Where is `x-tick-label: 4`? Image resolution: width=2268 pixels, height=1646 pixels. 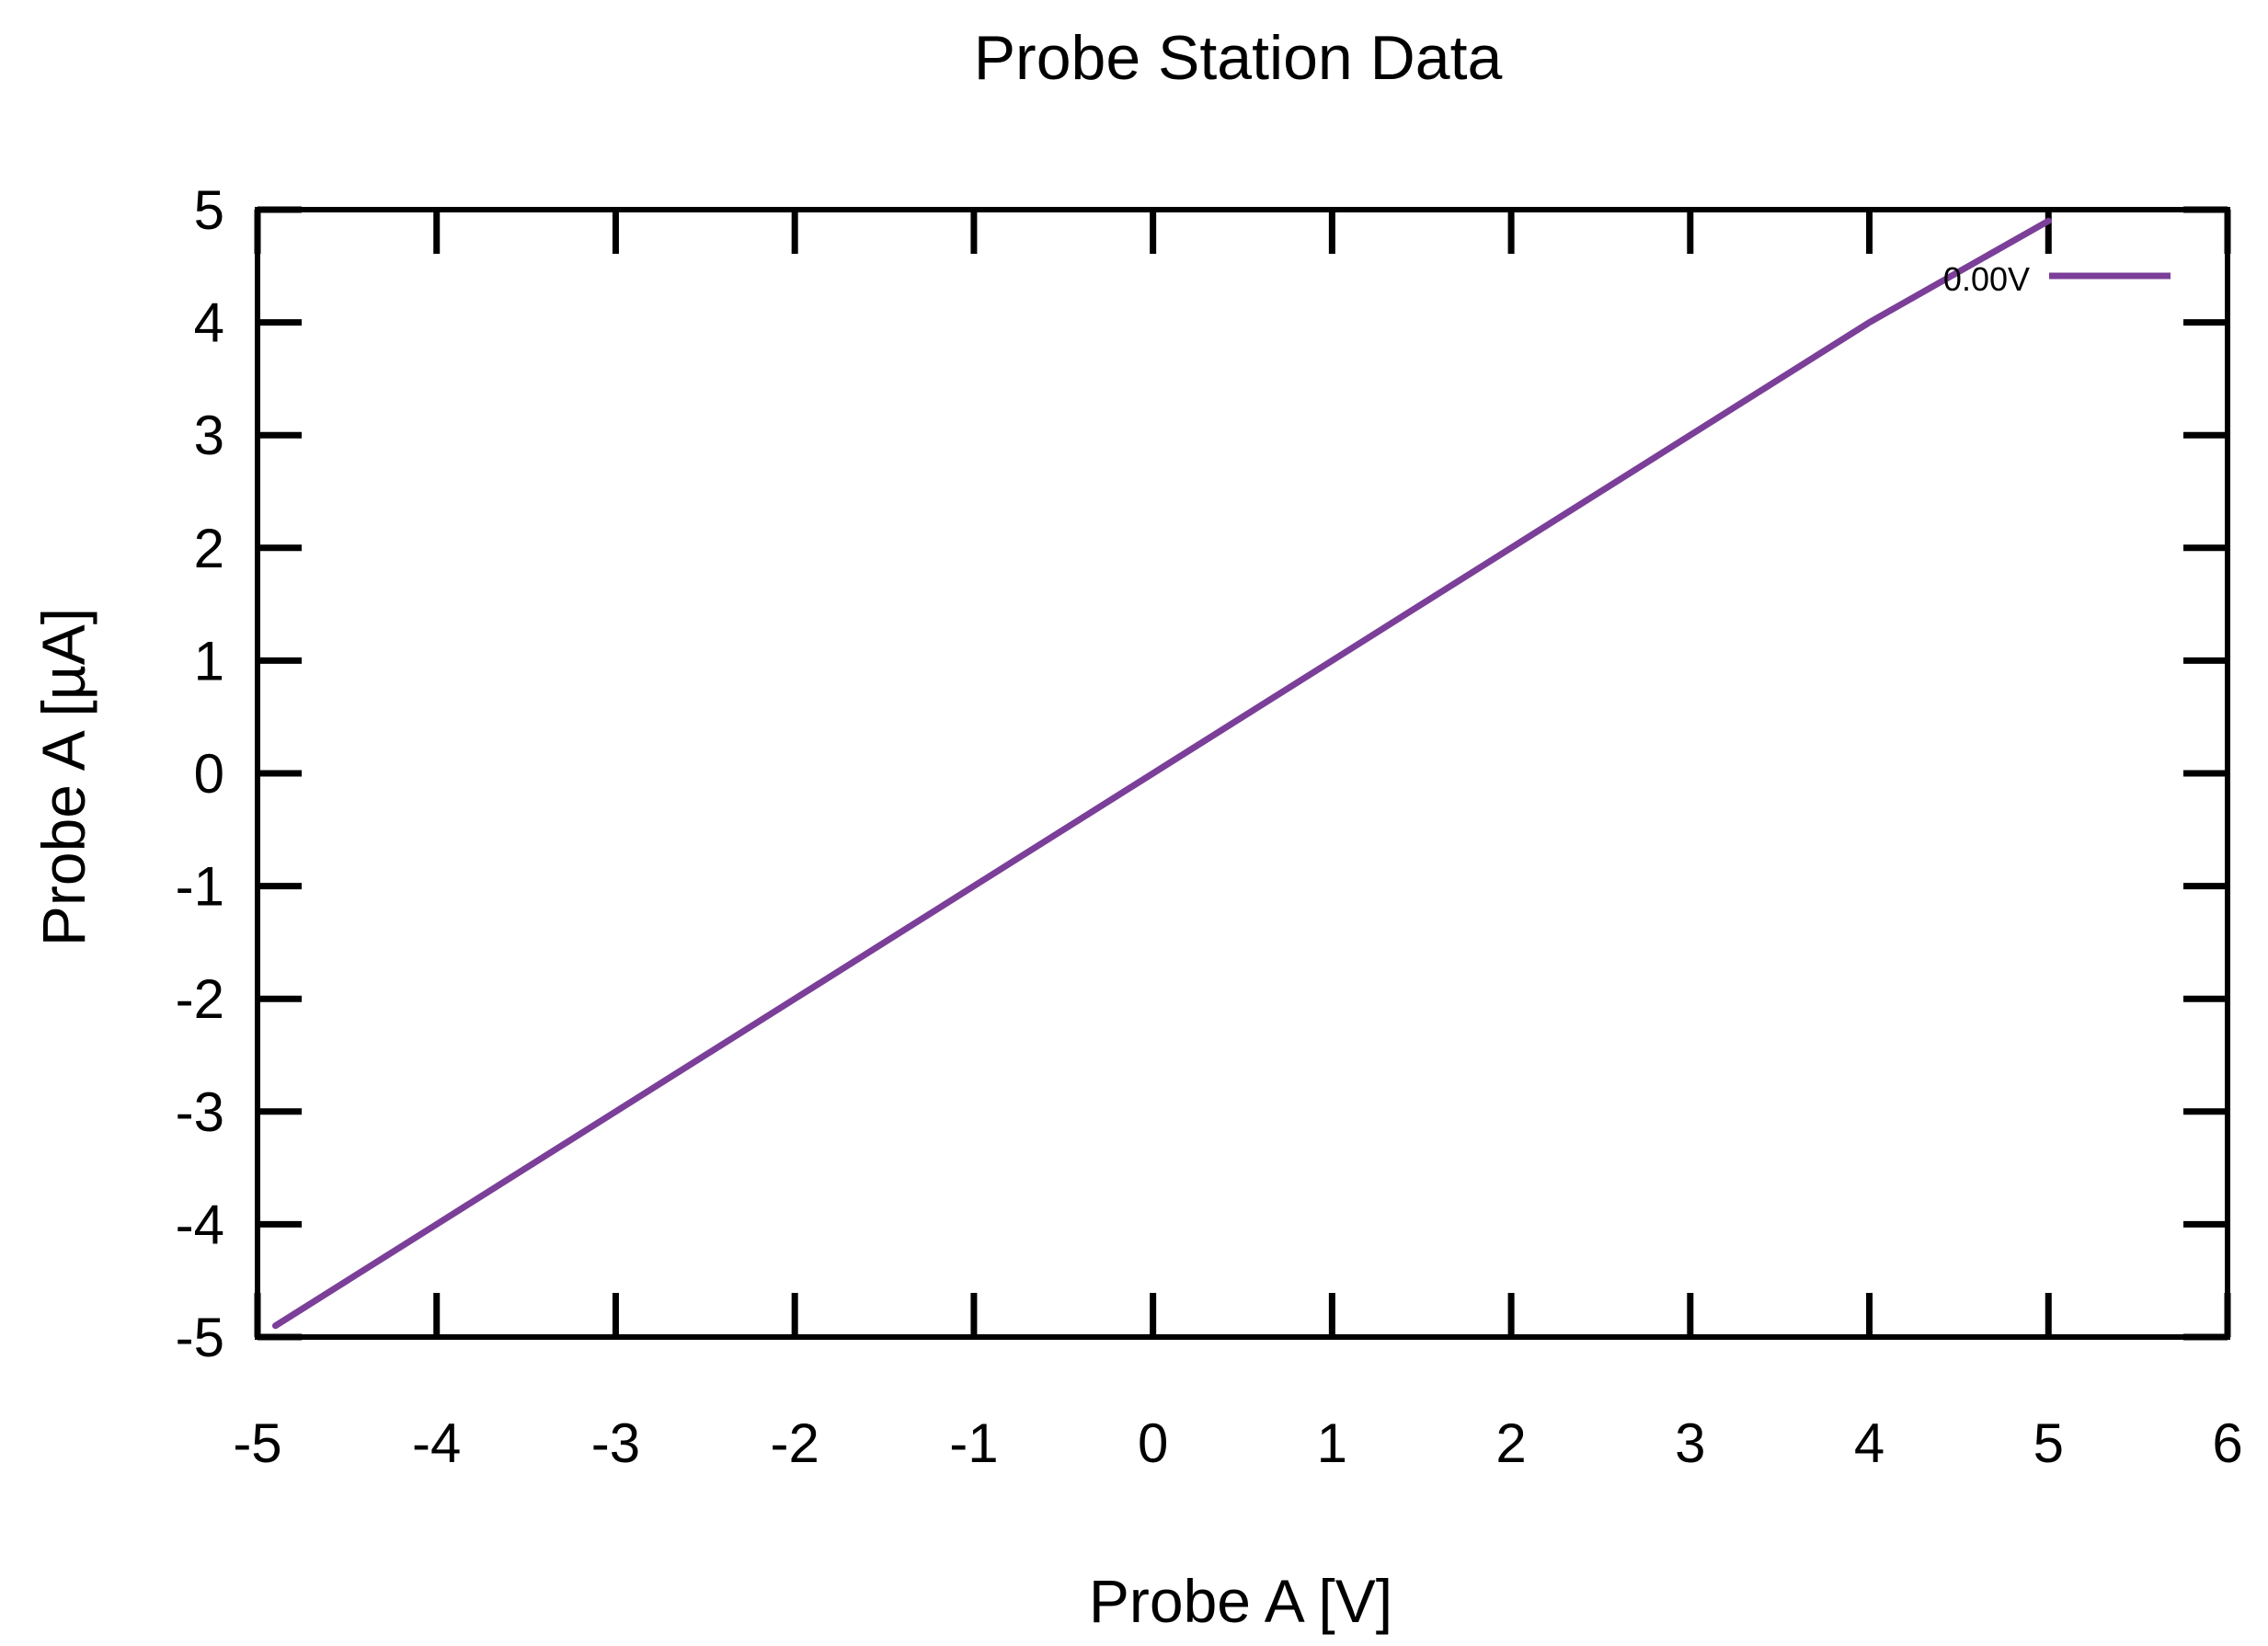 x-tick-label: 4 is located at coordinates (1869, 1443).